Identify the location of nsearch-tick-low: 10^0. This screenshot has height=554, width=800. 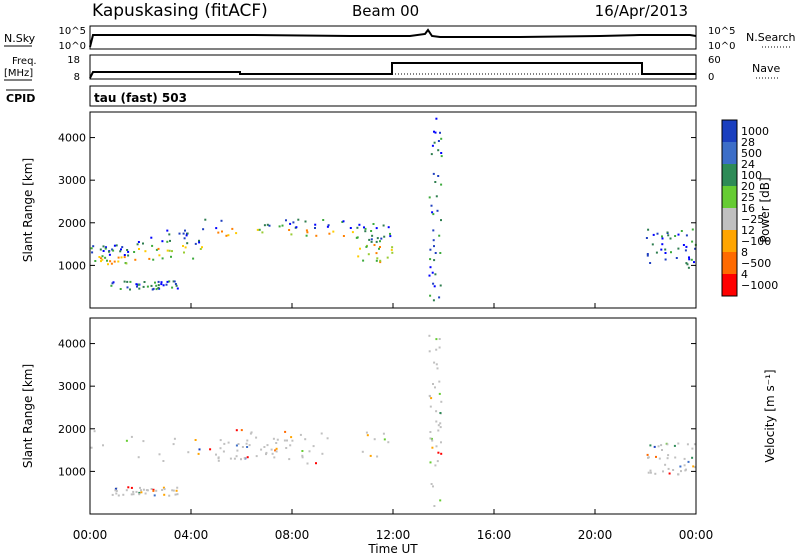
(721, 46).